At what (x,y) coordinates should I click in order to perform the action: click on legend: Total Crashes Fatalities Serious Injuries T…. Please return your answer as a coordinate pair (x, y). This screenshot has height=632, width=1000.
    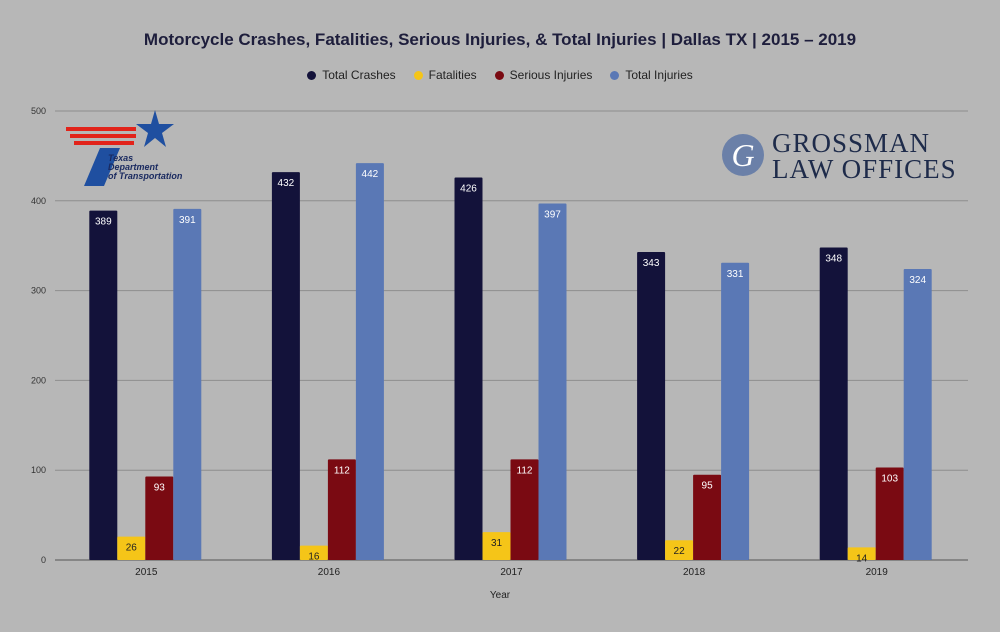
    Looking at the image, I should click on (500, 75).